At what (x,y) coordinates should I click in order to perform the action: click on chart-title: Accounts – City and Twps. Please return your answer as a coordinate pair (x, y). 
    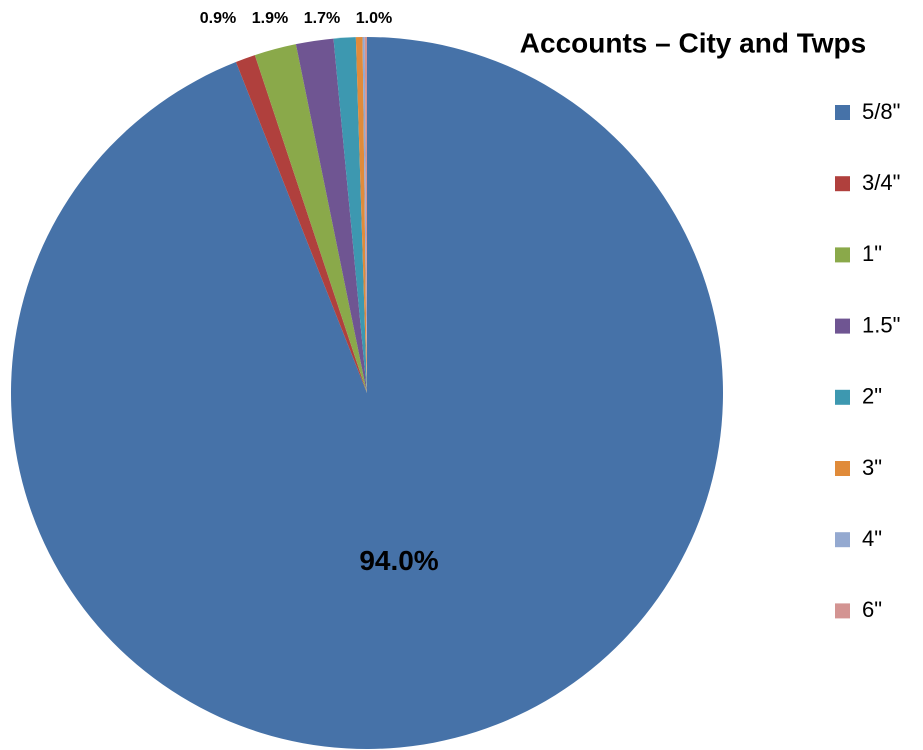
    Looking at the image, I should click on (693, 42).